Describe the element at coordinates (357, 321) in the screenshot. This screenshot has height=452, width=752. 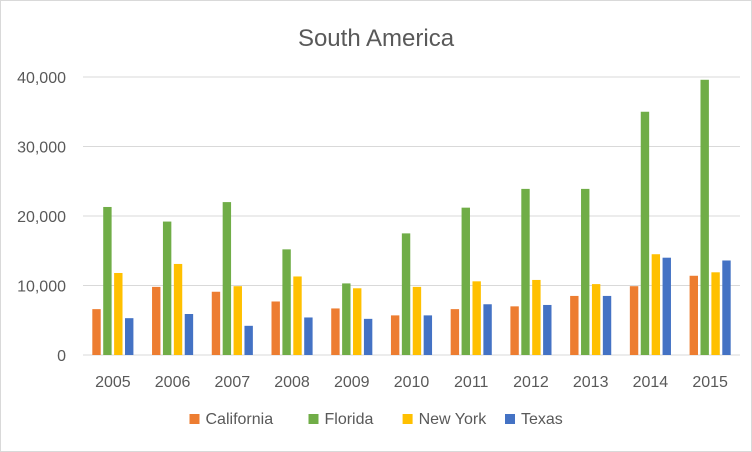
I see `bar-new-york-2009` at that location.